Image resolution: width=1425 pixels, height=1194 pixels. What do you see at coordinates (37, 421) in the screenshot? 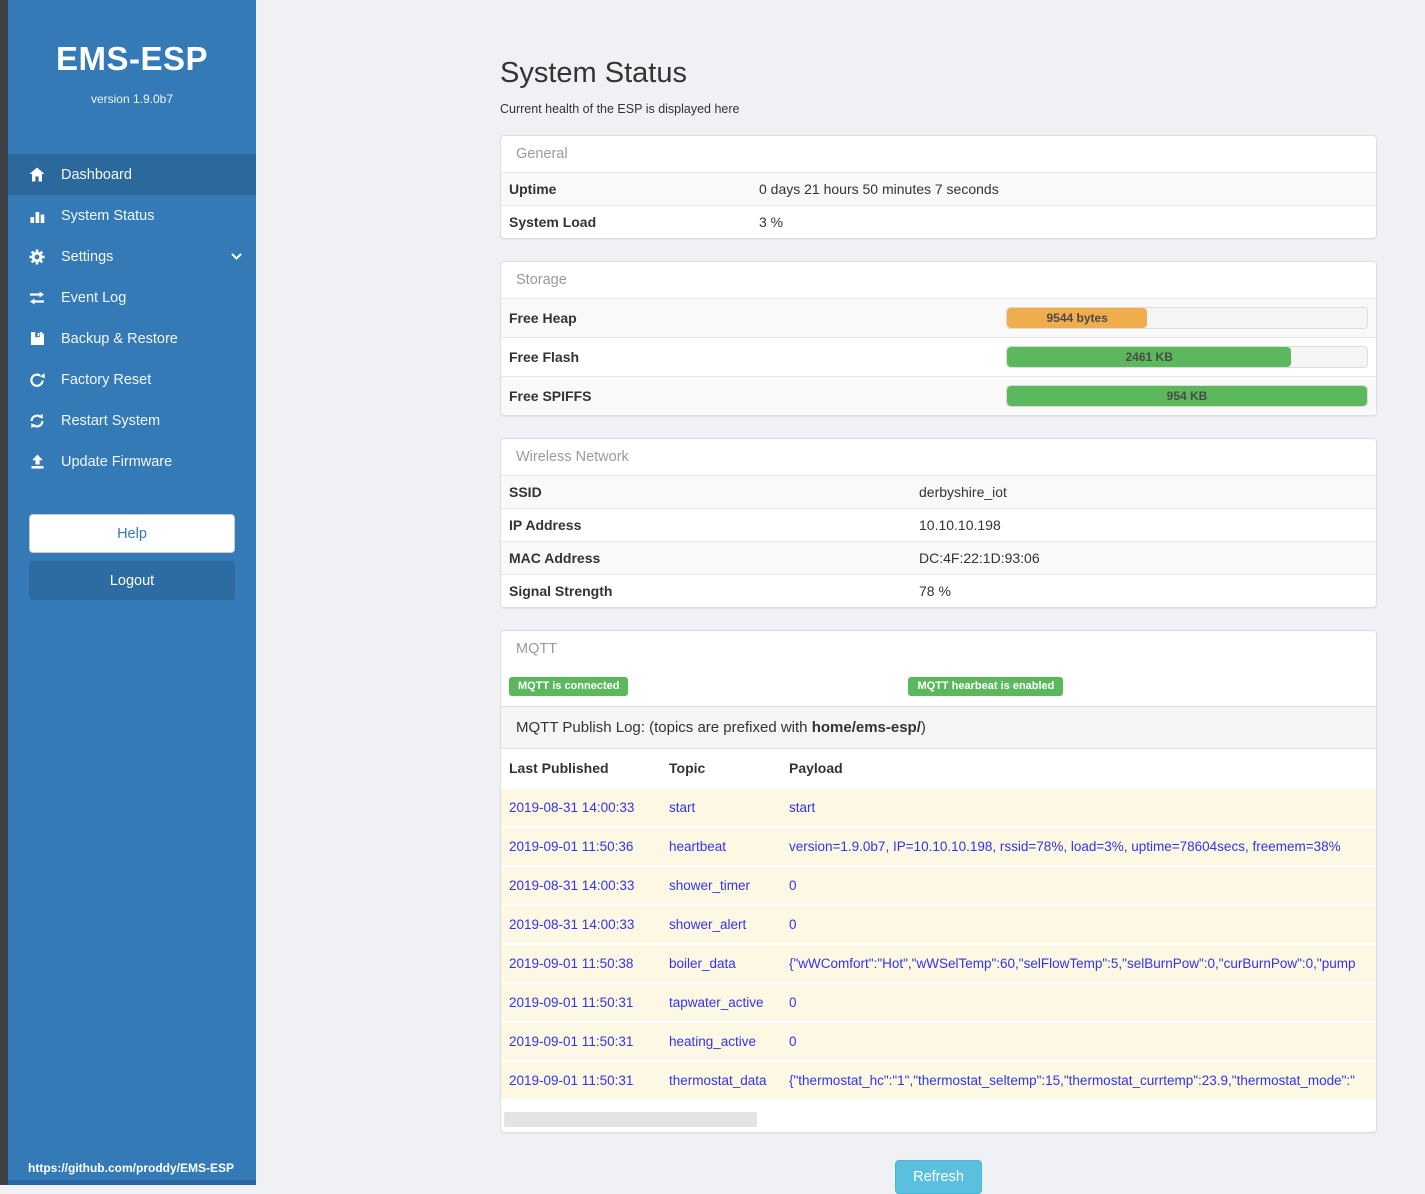
I see `sync-arrows-icon` at bounding box center [37, 421].